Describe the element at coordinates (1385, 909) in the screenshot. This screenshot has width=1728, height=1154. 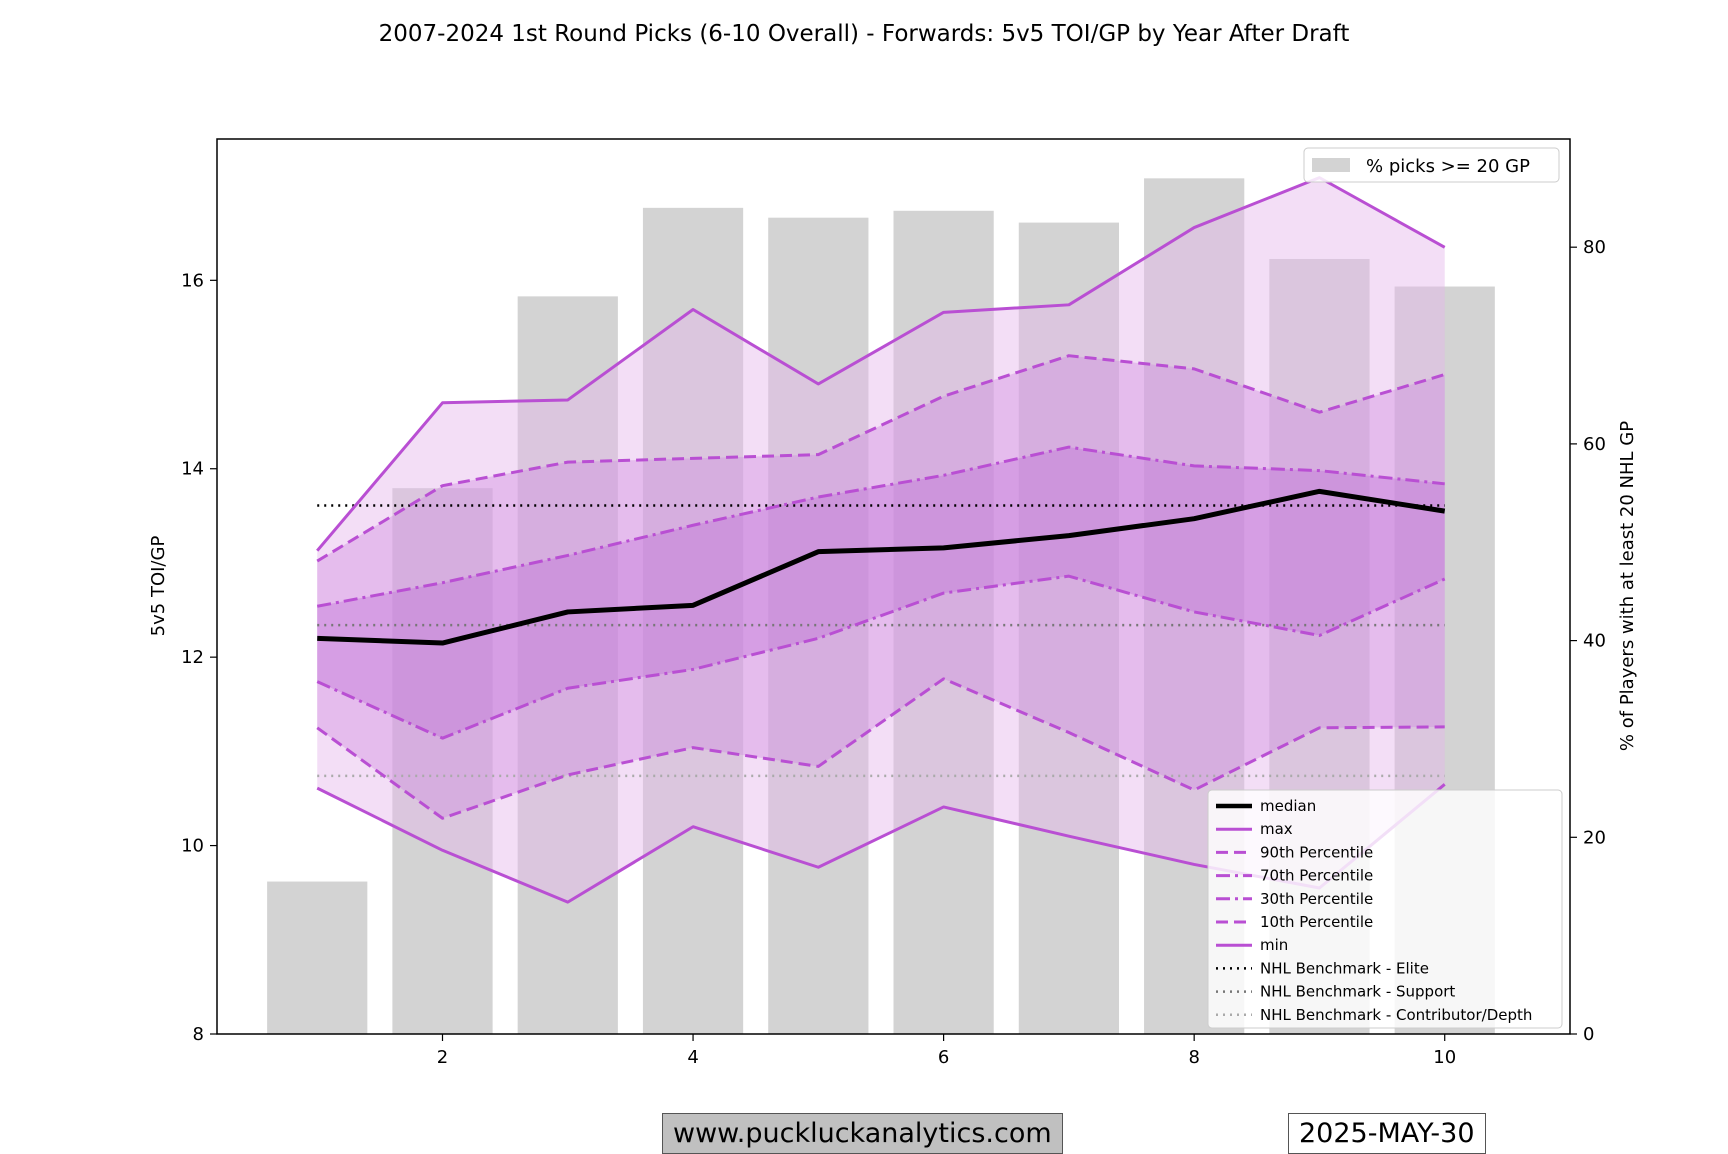
I see `series-legend` at that location.